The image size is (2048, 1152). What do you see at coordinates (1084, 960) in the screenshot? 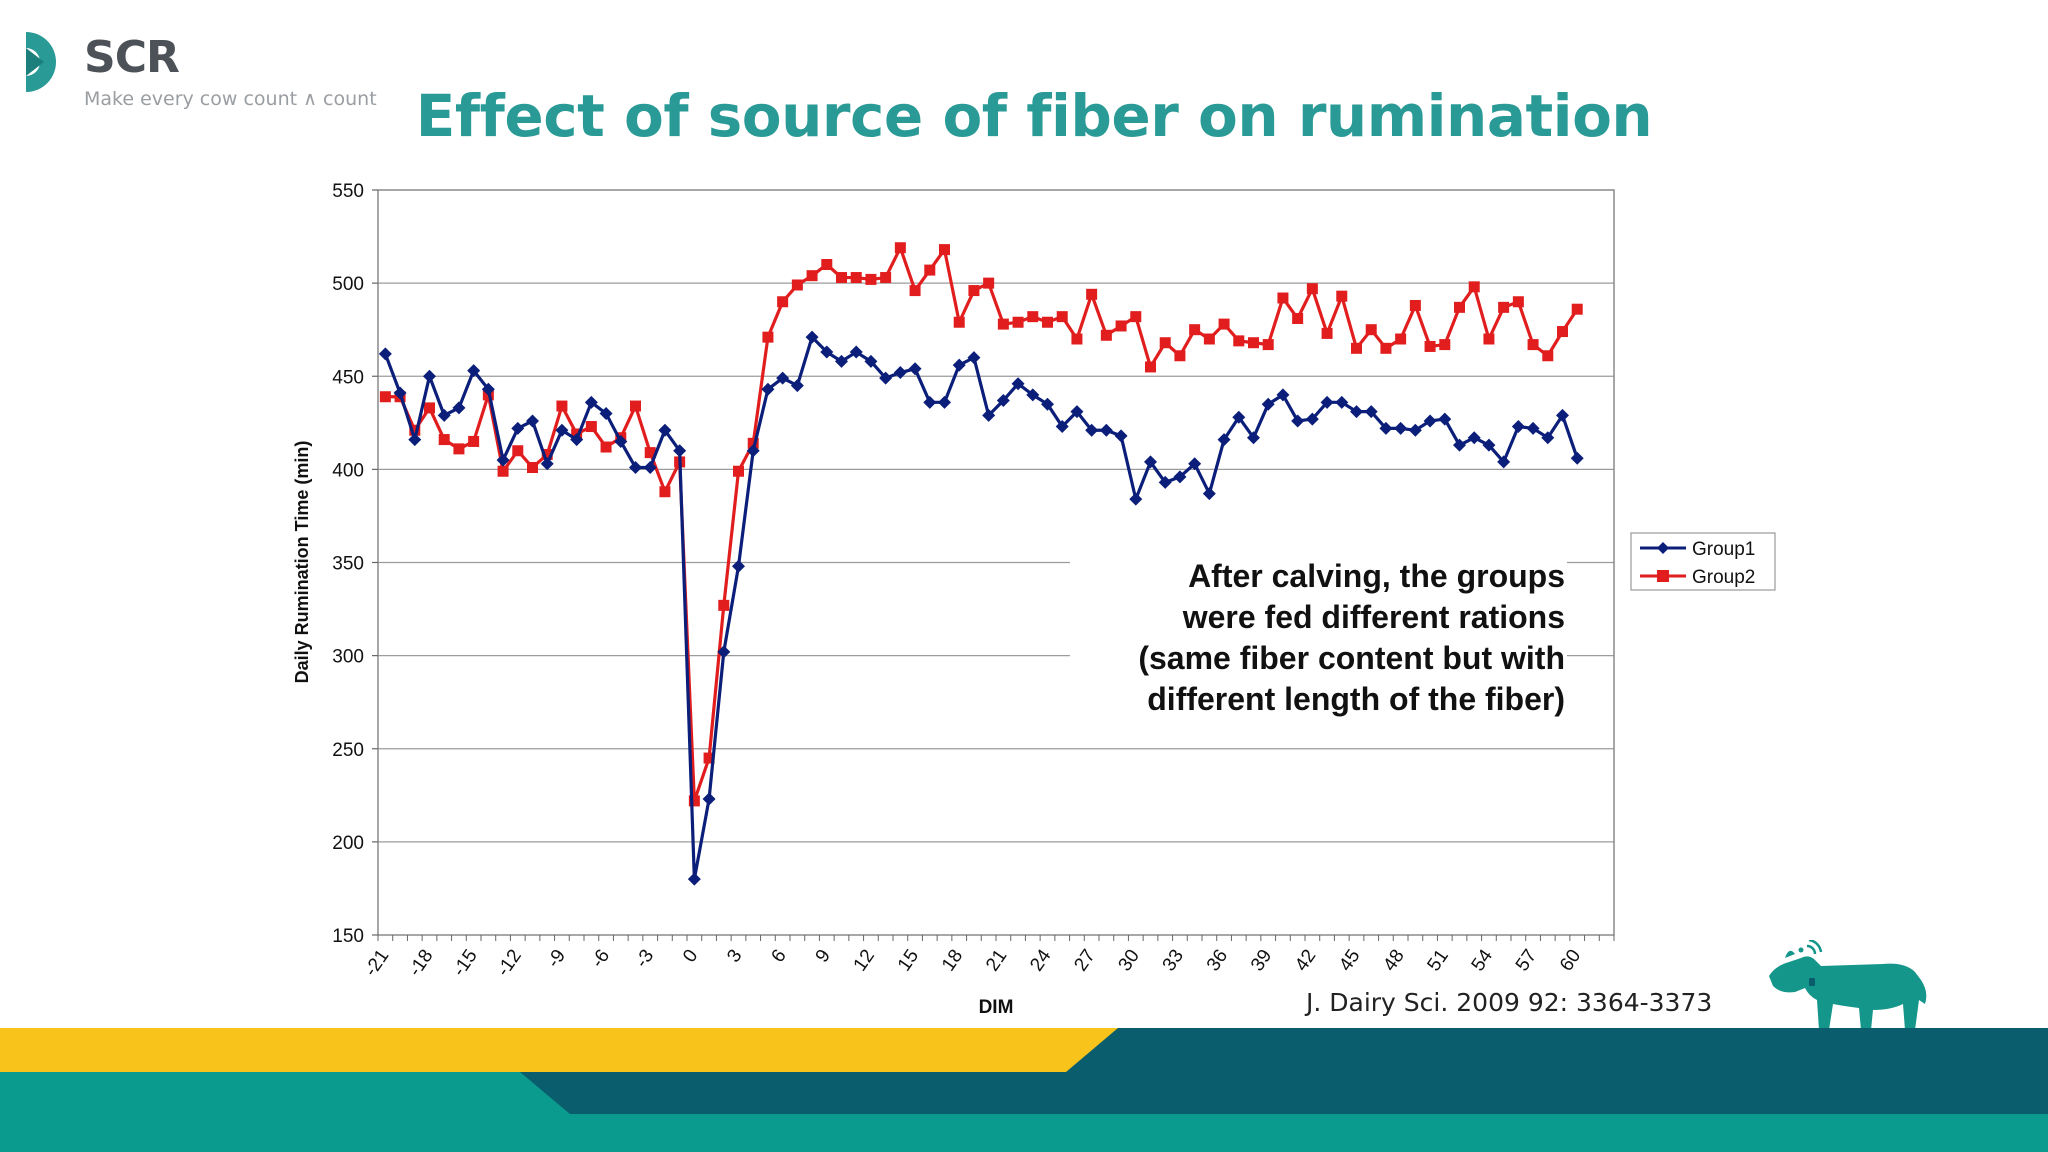
I see `x-tick-label: 27` at bounding box center [1084, 960].